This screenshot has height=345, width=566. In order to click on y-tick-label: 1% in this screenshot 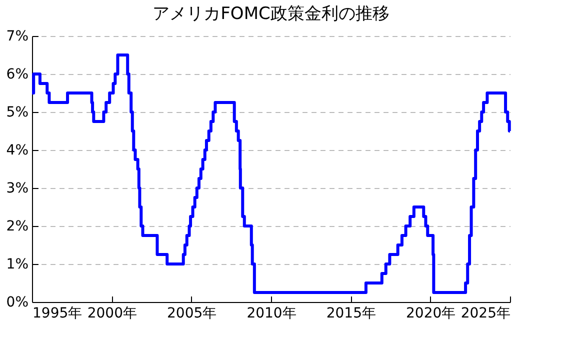, I will do `click(17, 264)`.